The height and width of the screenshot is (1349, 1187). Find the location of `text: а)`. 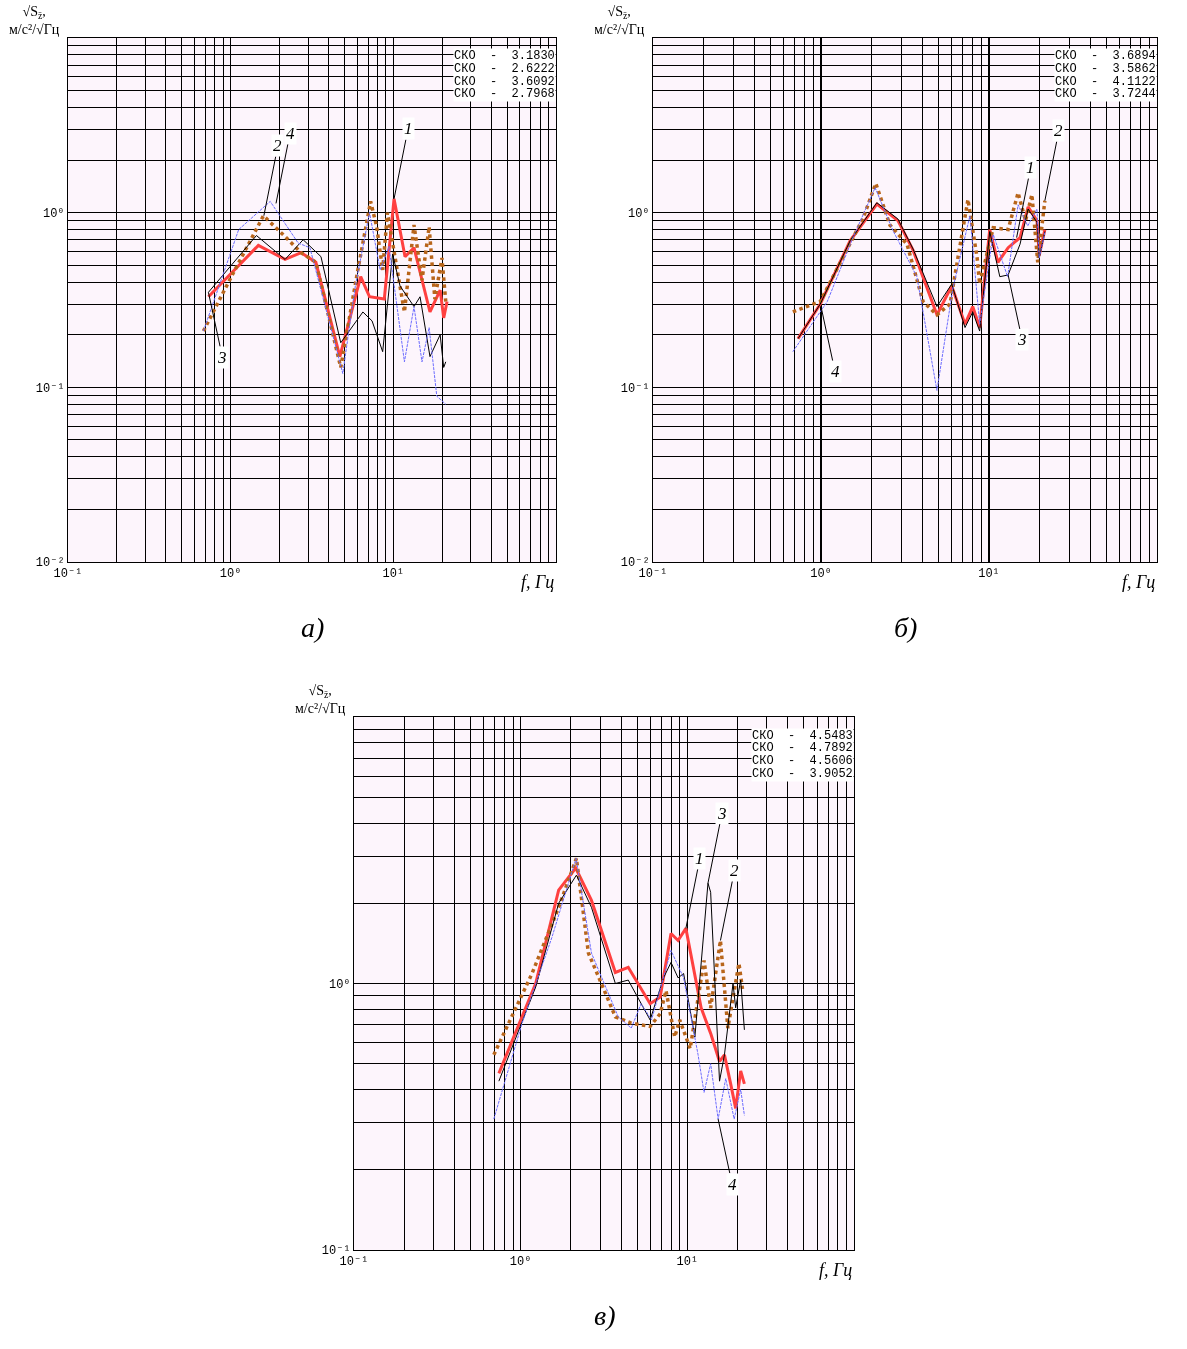

text: а) is located at coordinates (313, 627).